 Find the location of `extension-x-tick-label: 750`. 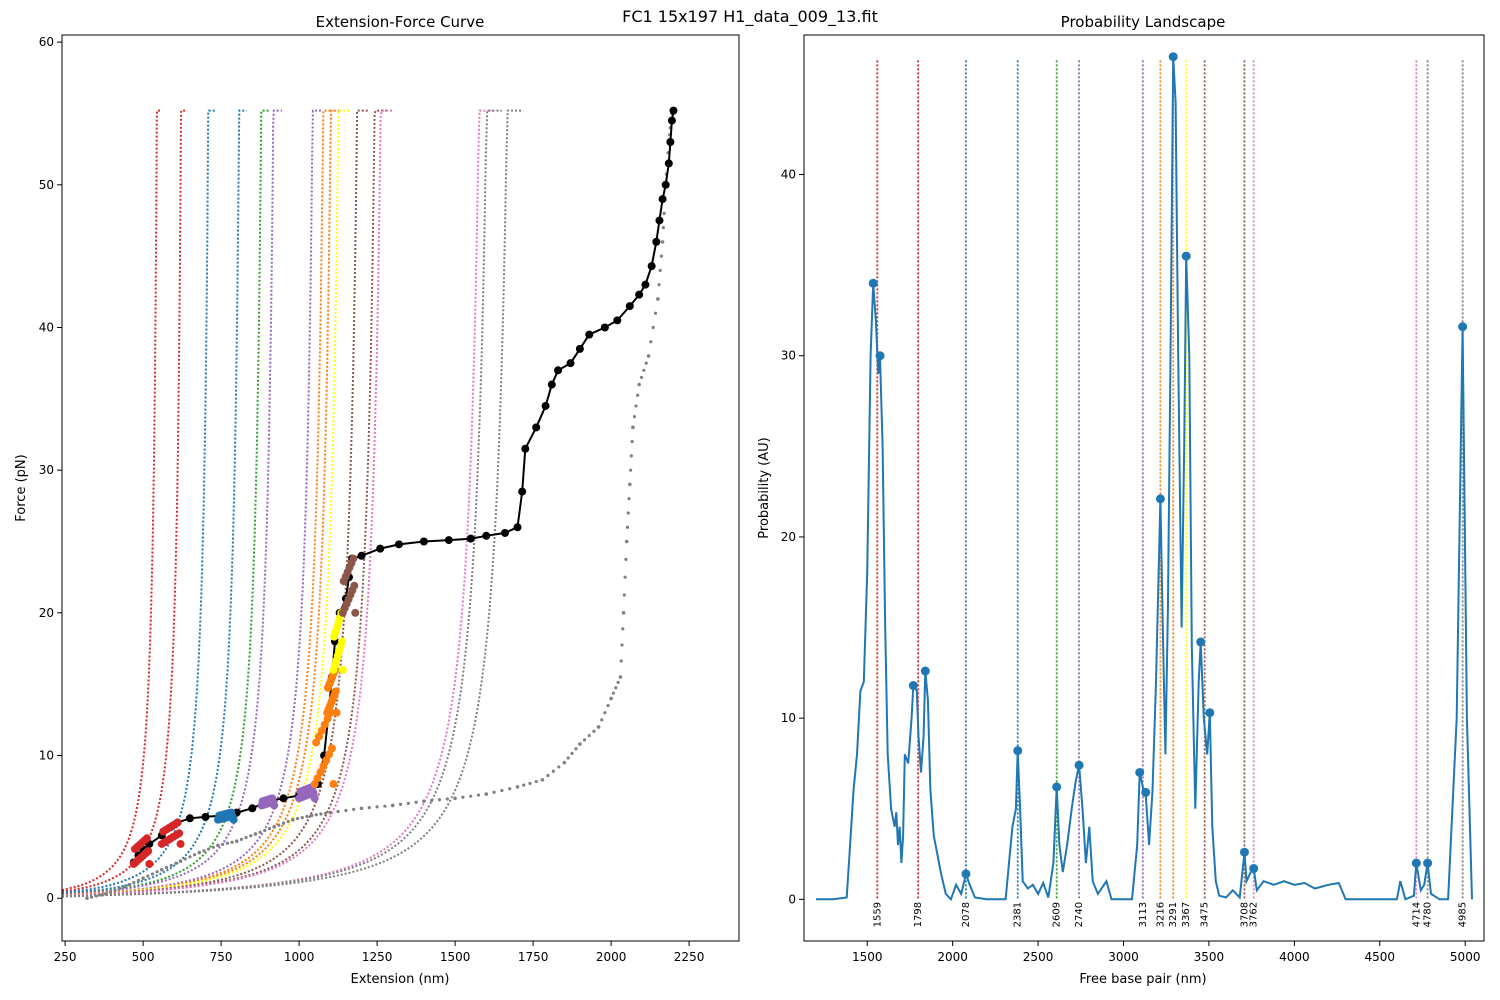

extension-x-tick-label: 750 is located at coordinates (221, 957).